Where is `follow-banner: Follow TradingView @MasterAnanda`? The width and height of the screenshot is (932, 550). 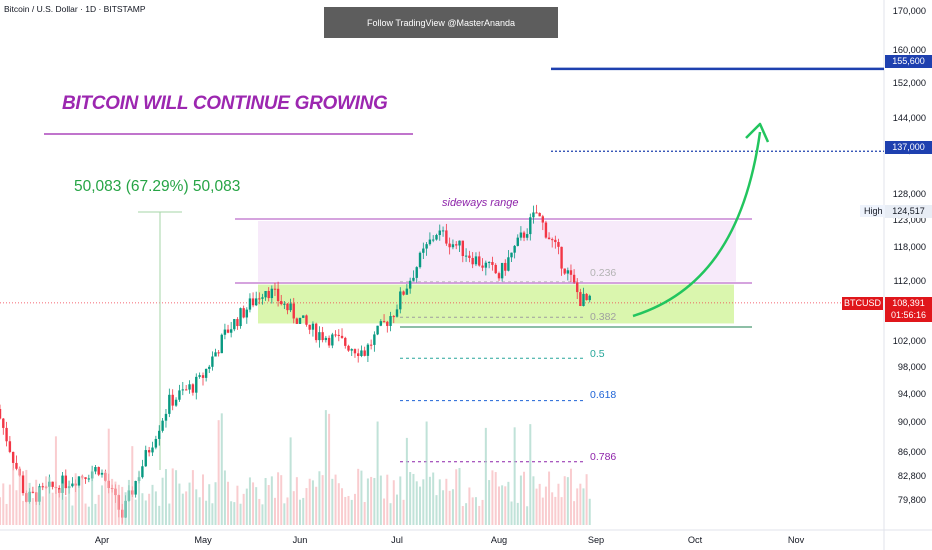
follow-banner: Follow TradingView @MasterAnanda is located at coordinates (441, 22).